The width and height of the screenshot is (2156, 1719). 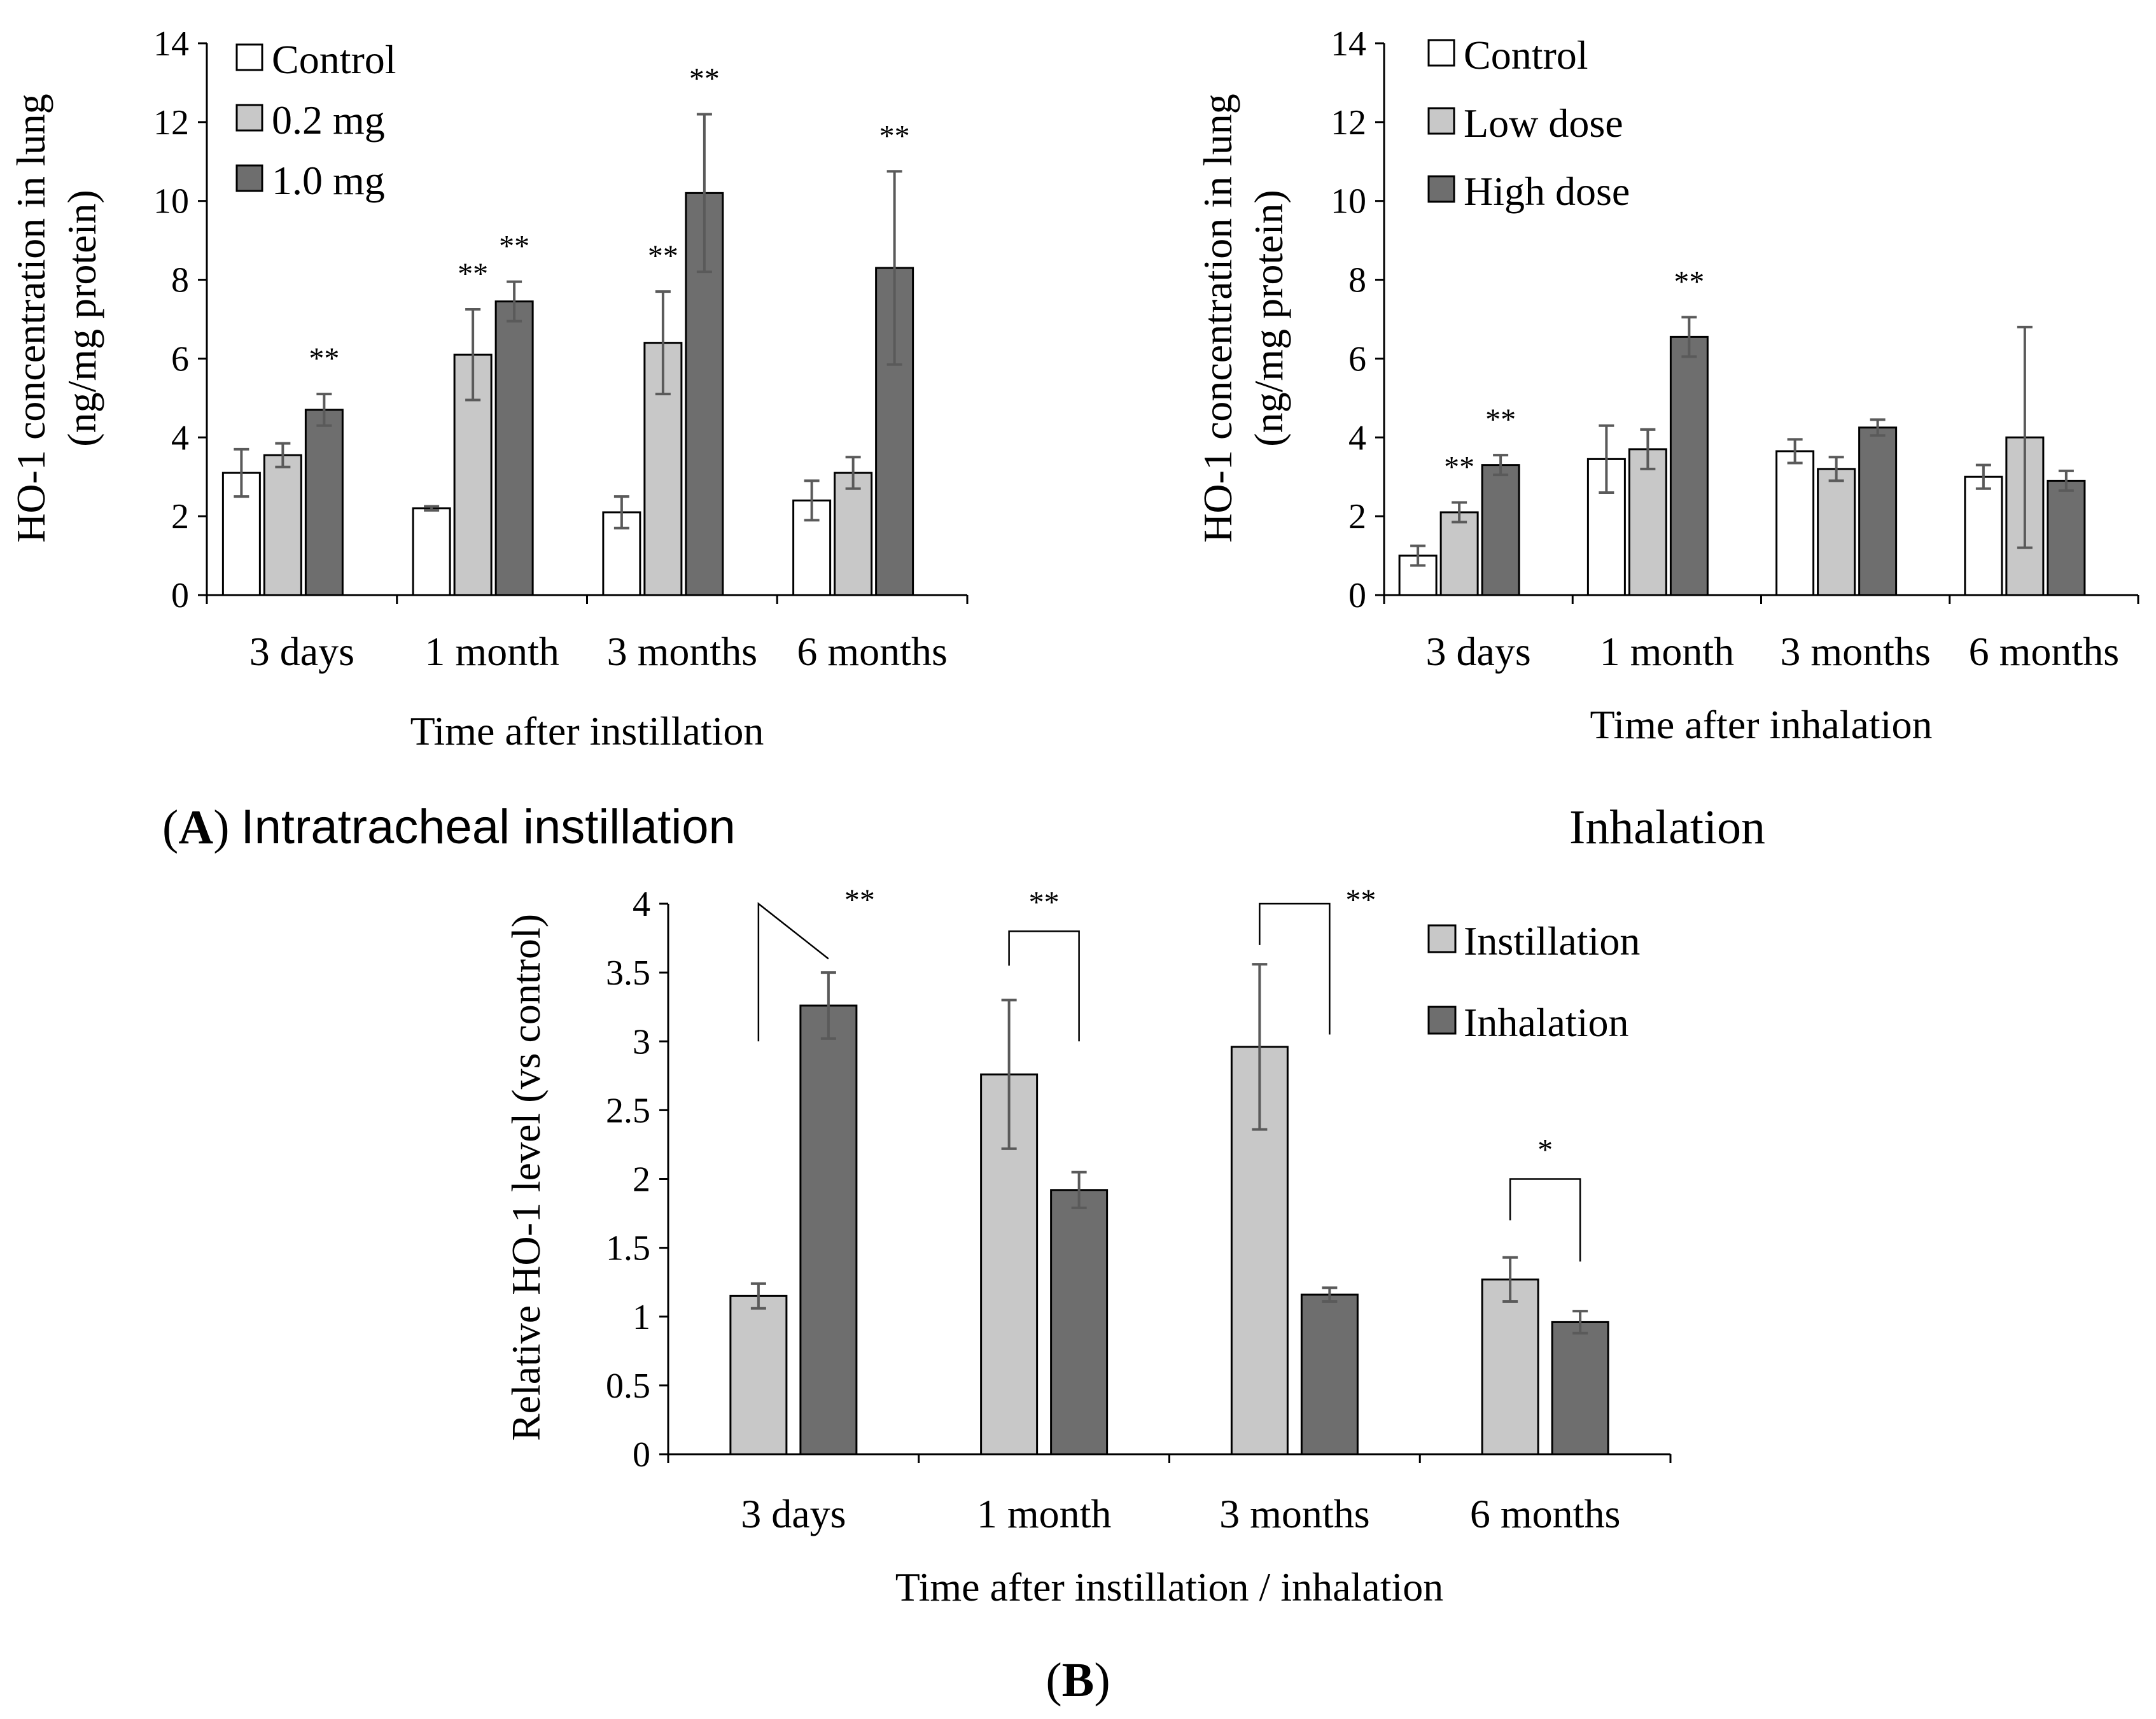 What do you see at coordinates (1647, 522) in the screenshot?
I see `bar-low-dose-1-month` at bounding box center [1647, 522].